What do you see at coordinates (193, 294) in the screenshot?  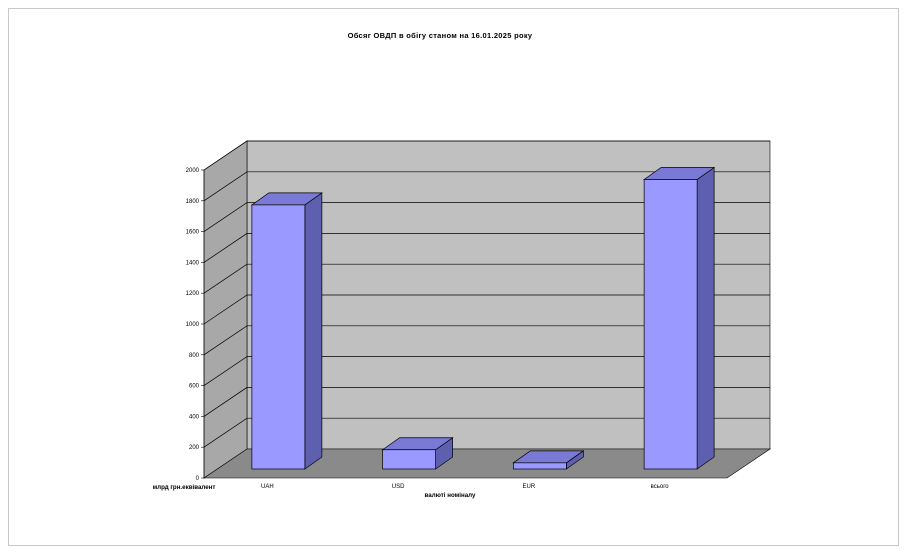 I see `y-tick-label: 1200` at bounding box center [193, 294].